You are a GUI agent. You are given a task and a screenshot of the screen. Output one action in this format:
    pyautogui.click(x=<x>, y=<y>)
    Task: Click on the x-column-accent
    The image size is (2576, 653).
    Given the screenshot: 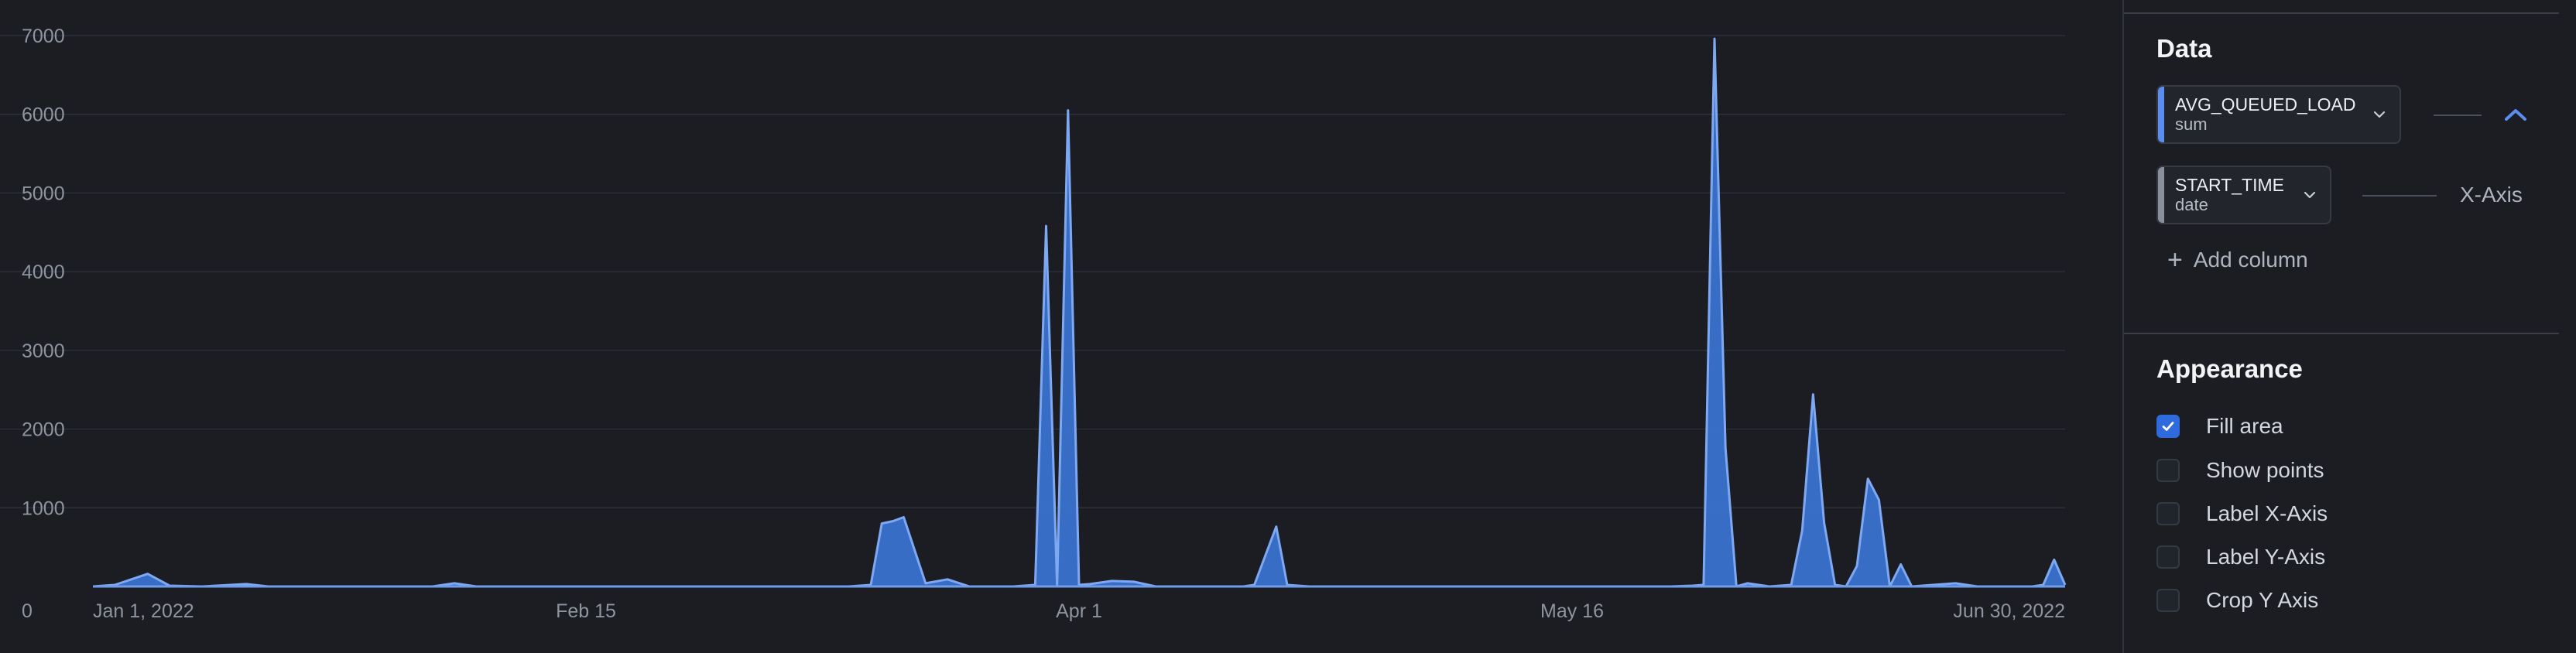 What is the action you would take?
    pyautogui.click(x=2161, y=195)
    